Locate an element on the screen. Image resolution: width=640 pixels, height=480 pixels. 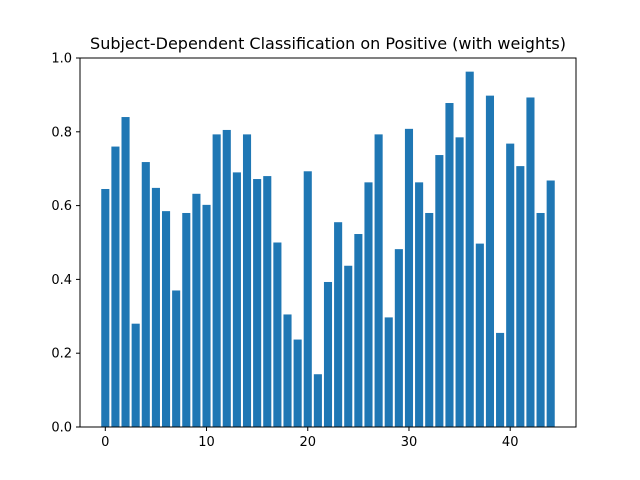
x-axis: 0 10 20 30 40 is located at coordinates (309, 438).